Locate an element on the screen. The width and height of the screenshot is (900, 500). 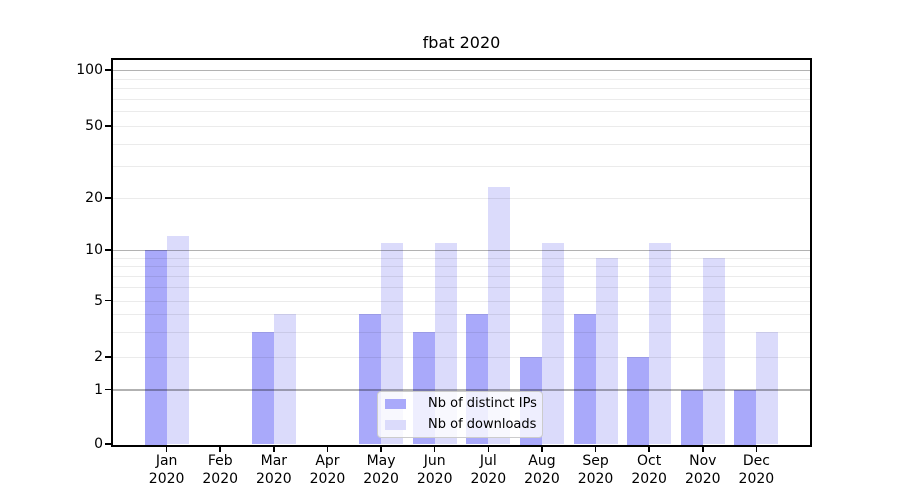
bar-distinct-ips-nov is located at coordinates (691, 417).